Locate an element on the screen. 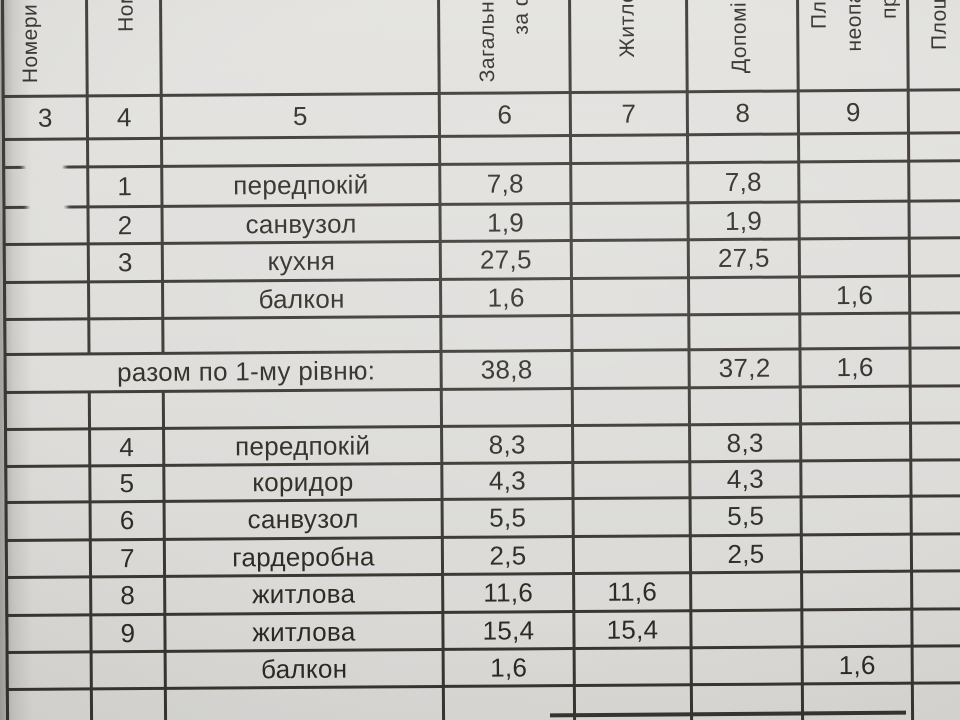  living-area-cell: 15,4 is located at coordinates (632, 630).